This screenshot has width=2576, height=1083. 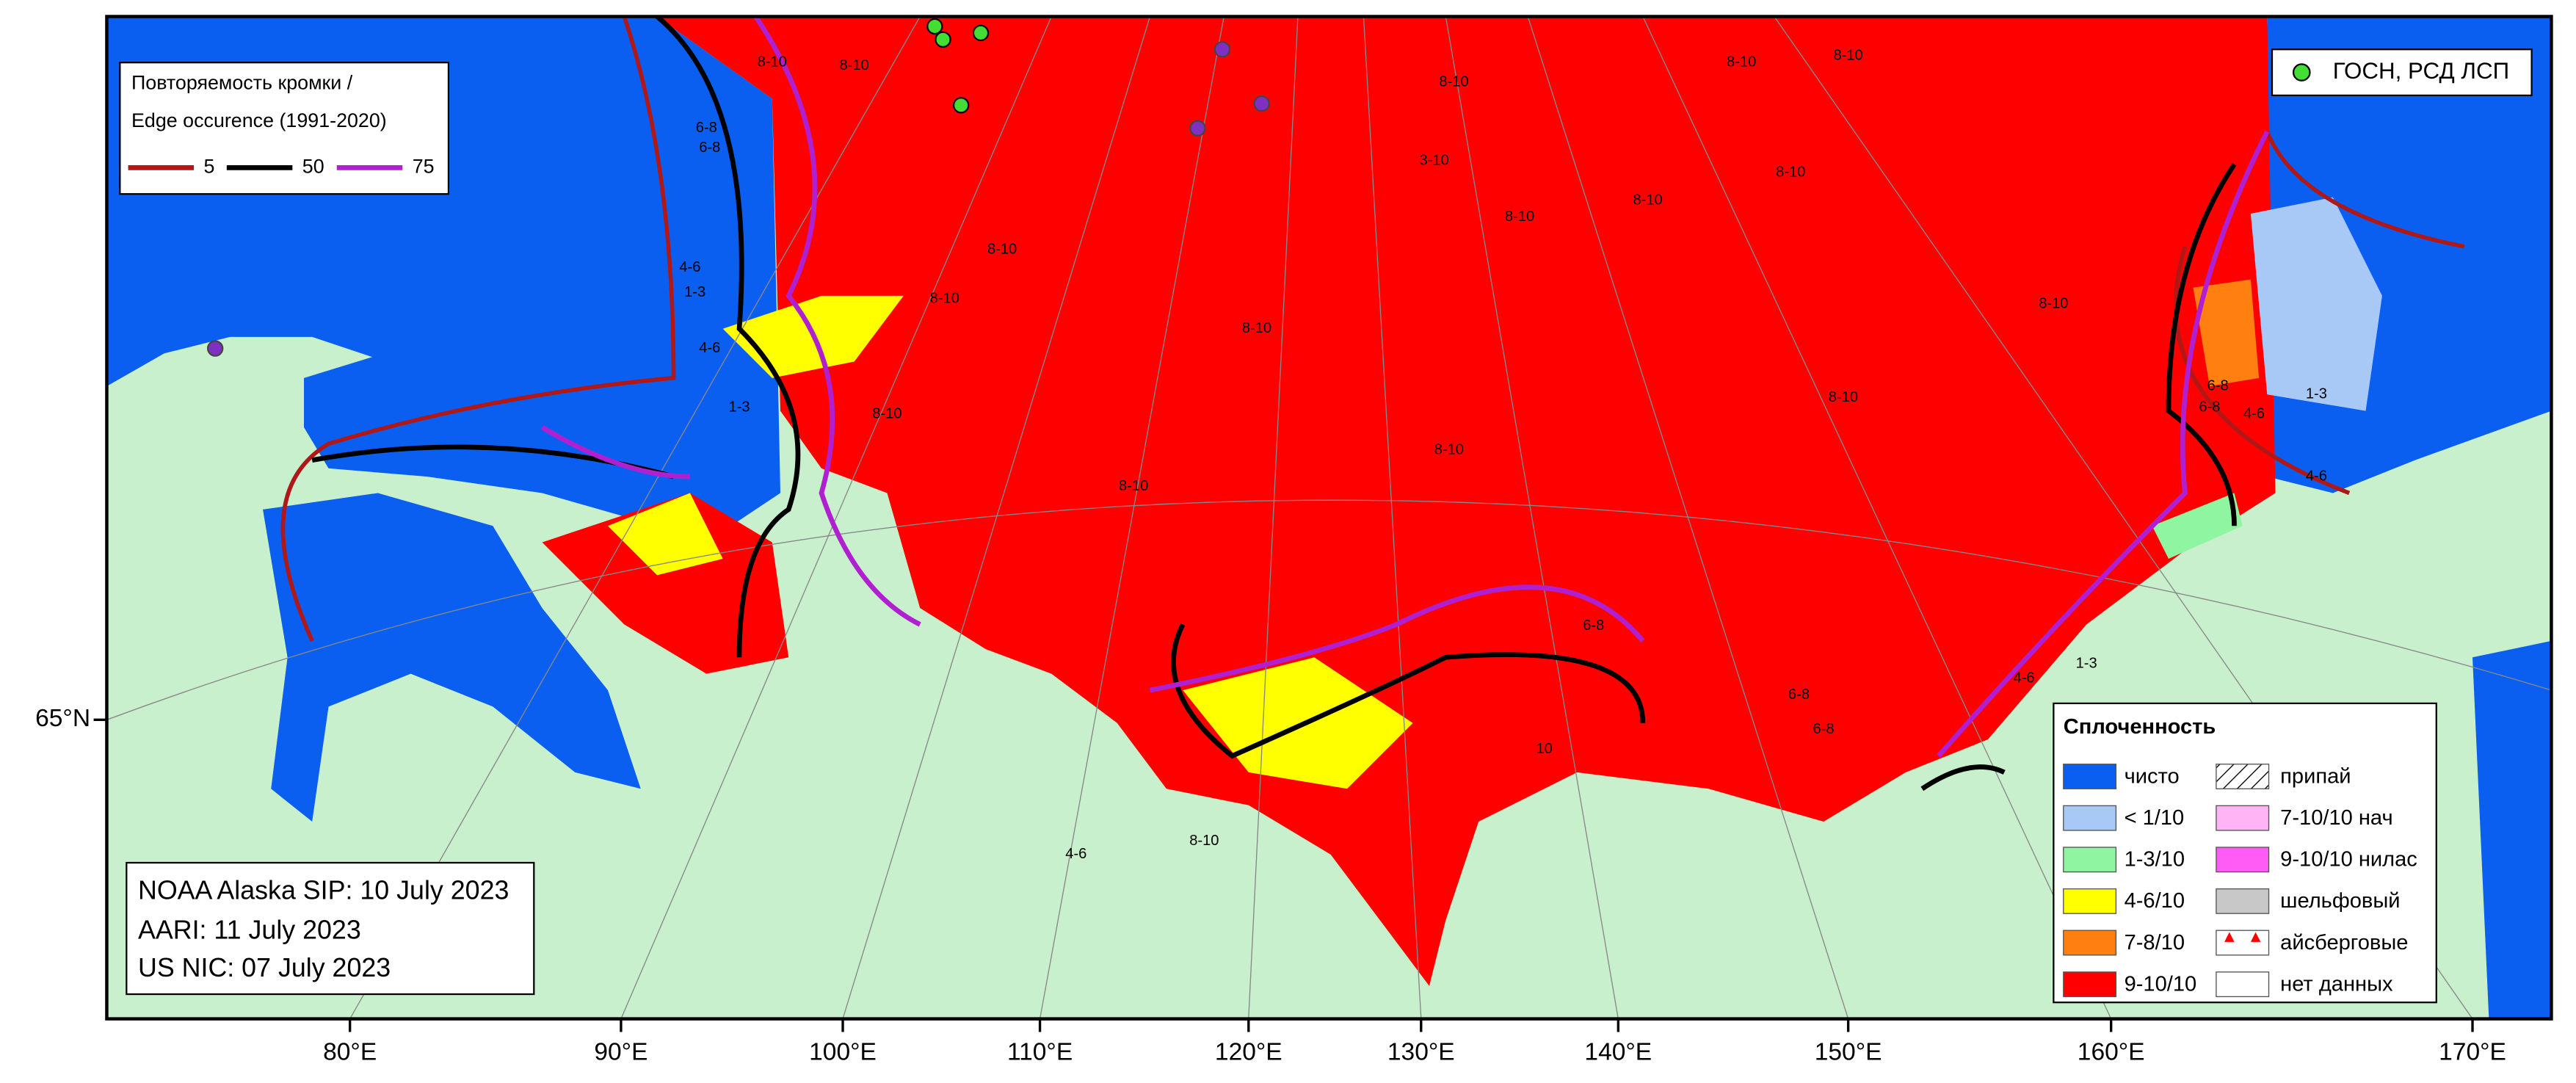 What do you see at coordinates (2349, 860) in the screenshot?
I see `legend-label: 9-10/10 нилас` at bounding box center [2349, 860].